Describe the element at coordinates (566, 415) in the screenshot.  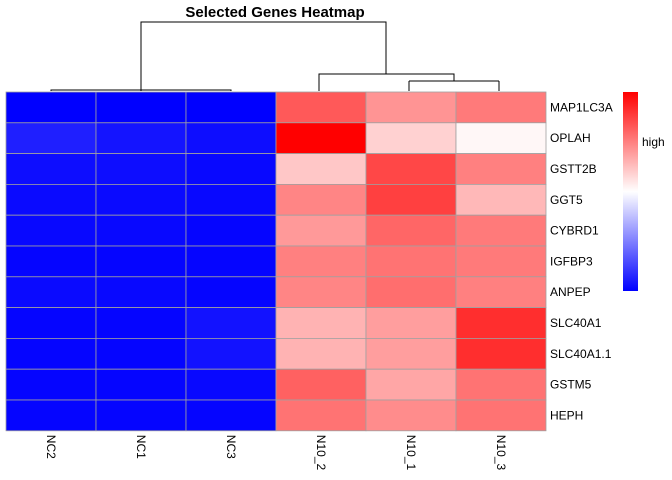
I see `row-label: HEPH` at that location.